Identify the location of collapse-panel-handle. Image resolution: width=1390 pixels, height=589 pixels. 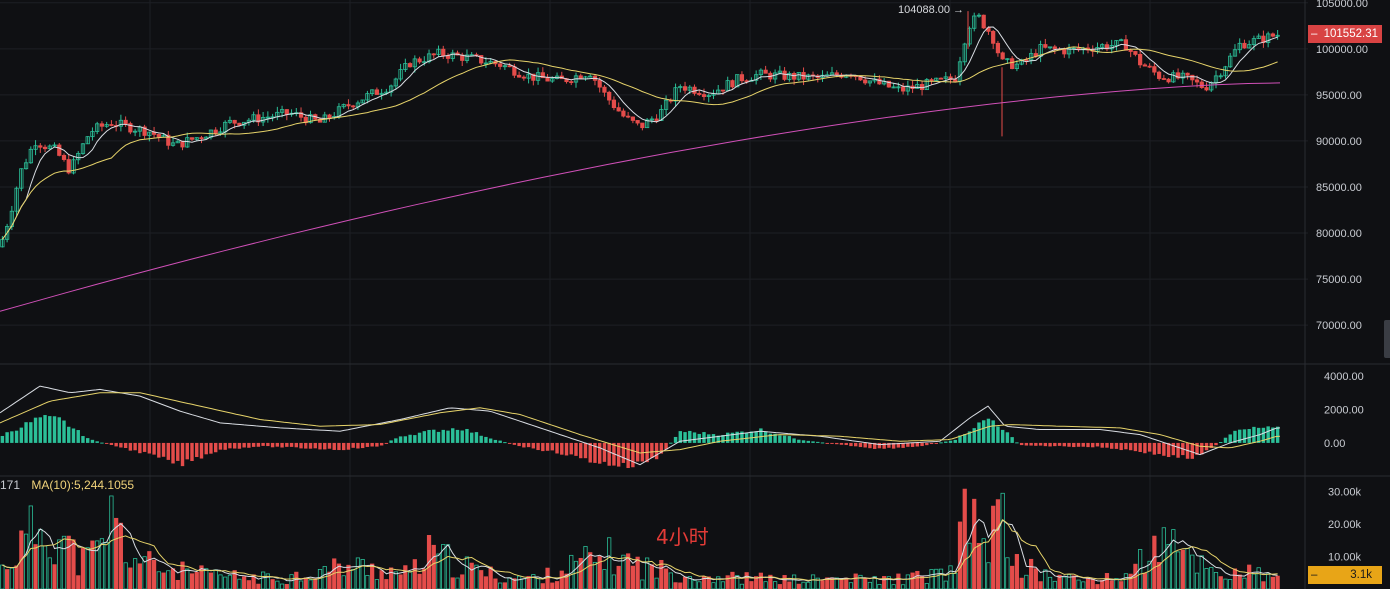
(1387, 339).